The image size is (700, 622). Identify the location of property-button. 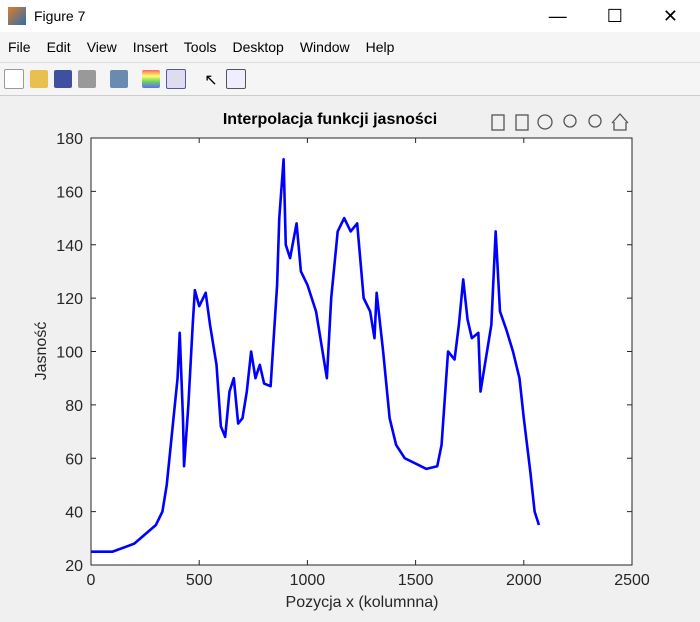
(236, 79).